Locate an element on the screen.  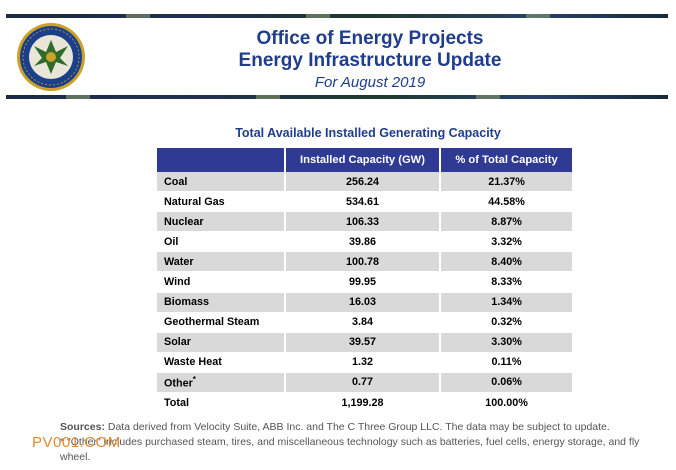
row-percent: 21.37% is located at coordinates (505, 182).